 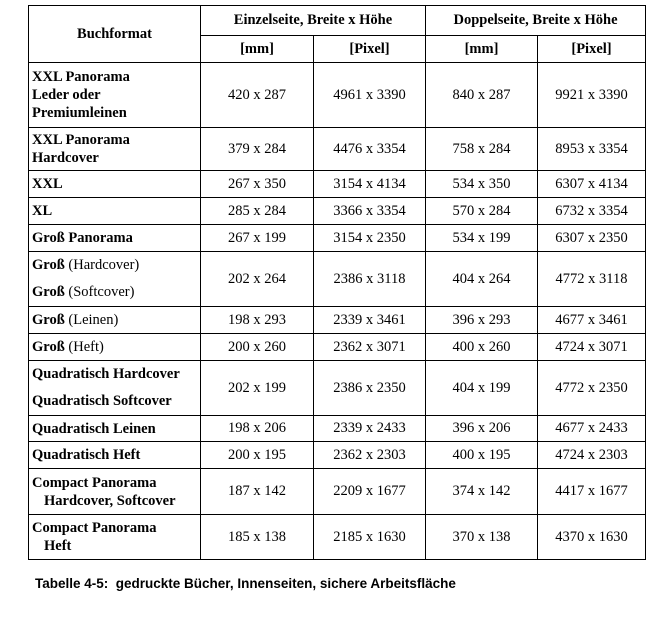 I want to click on format-line: XXL Panorama, so click(x=114, y=140).